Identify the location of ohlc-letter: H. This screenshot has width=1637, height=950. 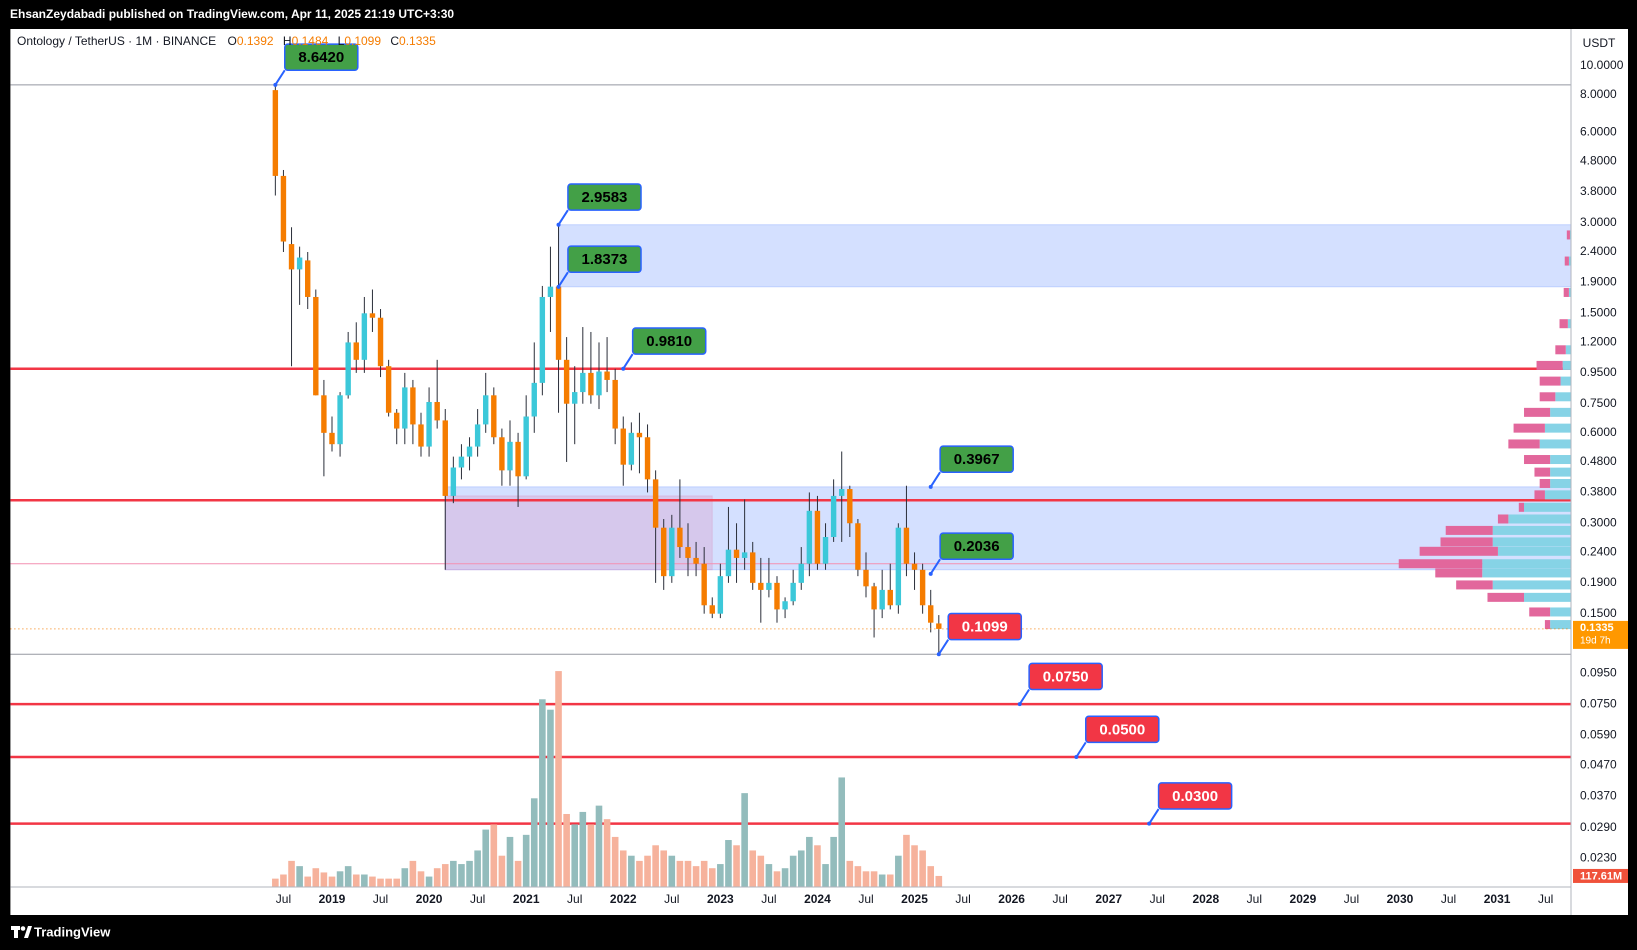
(287, 41).